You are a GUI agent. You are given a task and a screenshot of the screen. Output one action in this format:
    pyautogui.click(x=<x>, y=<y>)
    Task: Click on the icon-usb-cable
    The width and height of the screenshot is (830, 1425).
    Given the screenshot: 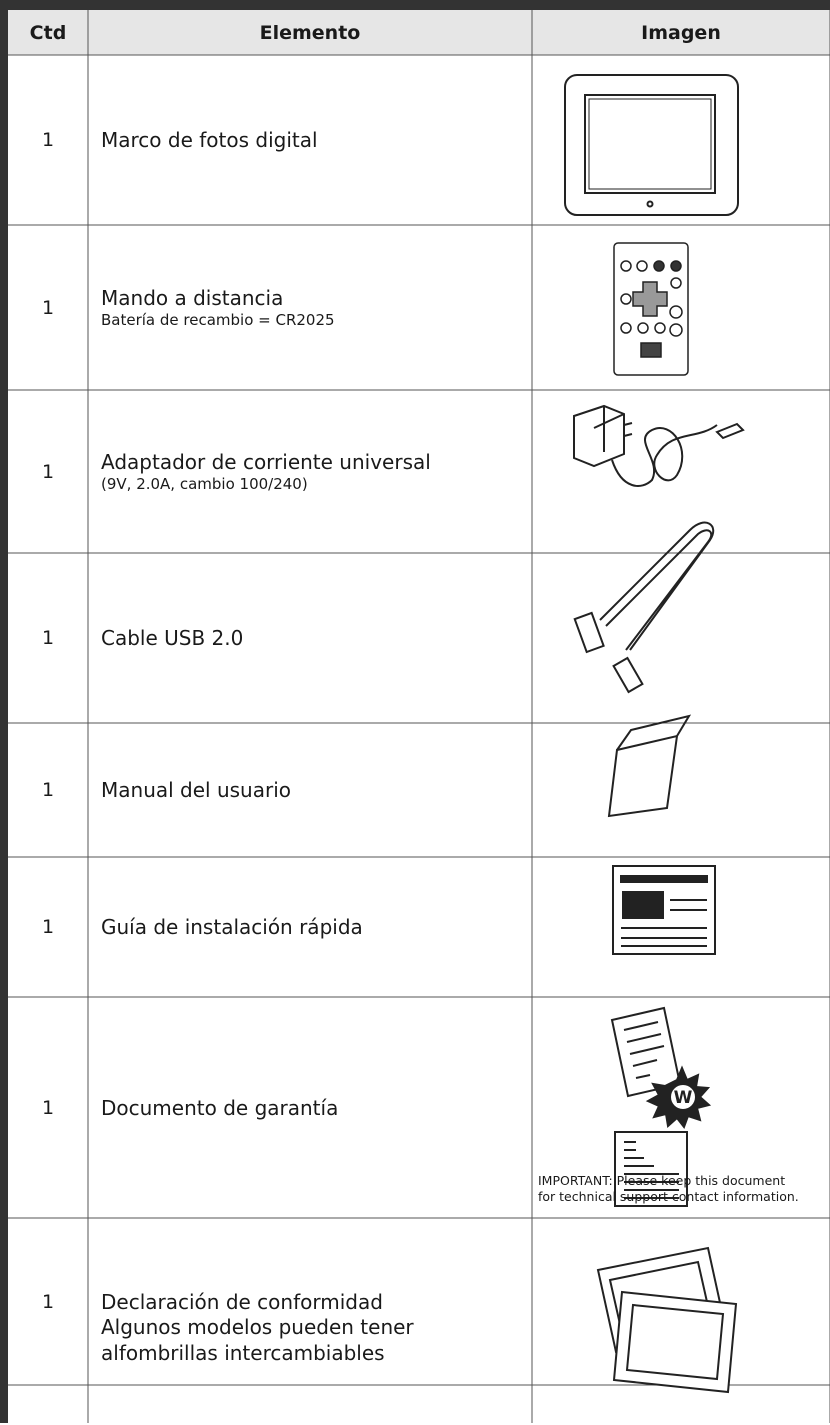 What is the action you would take?
    pyautogui.click(x=644, y=607)
    